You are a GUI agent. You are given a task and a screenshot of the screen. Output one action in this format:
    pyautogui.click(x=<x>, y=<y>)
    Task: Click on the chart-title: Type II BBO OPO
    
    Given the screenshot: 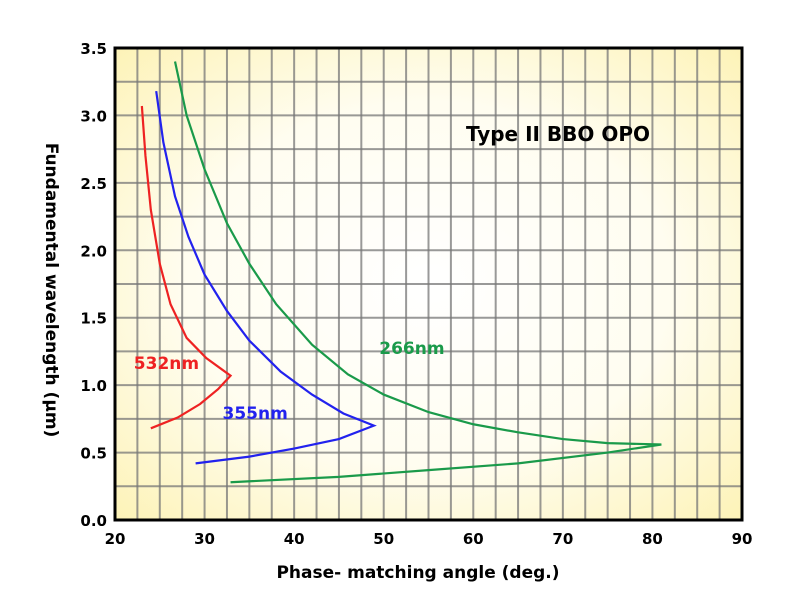 What is the action you would take?
    pyautogui.click(x=558, y=134)
    